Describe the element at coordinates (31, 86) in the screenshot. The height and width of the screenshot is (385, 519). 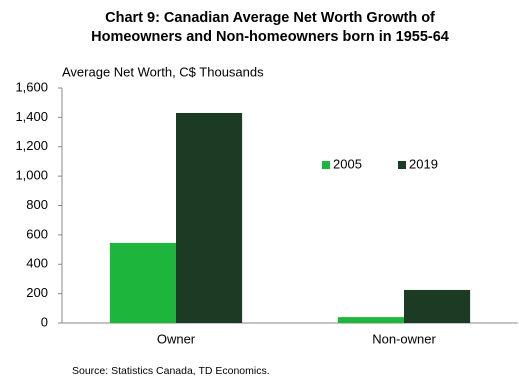
I see `y-tick-label: 1,600` at that location.